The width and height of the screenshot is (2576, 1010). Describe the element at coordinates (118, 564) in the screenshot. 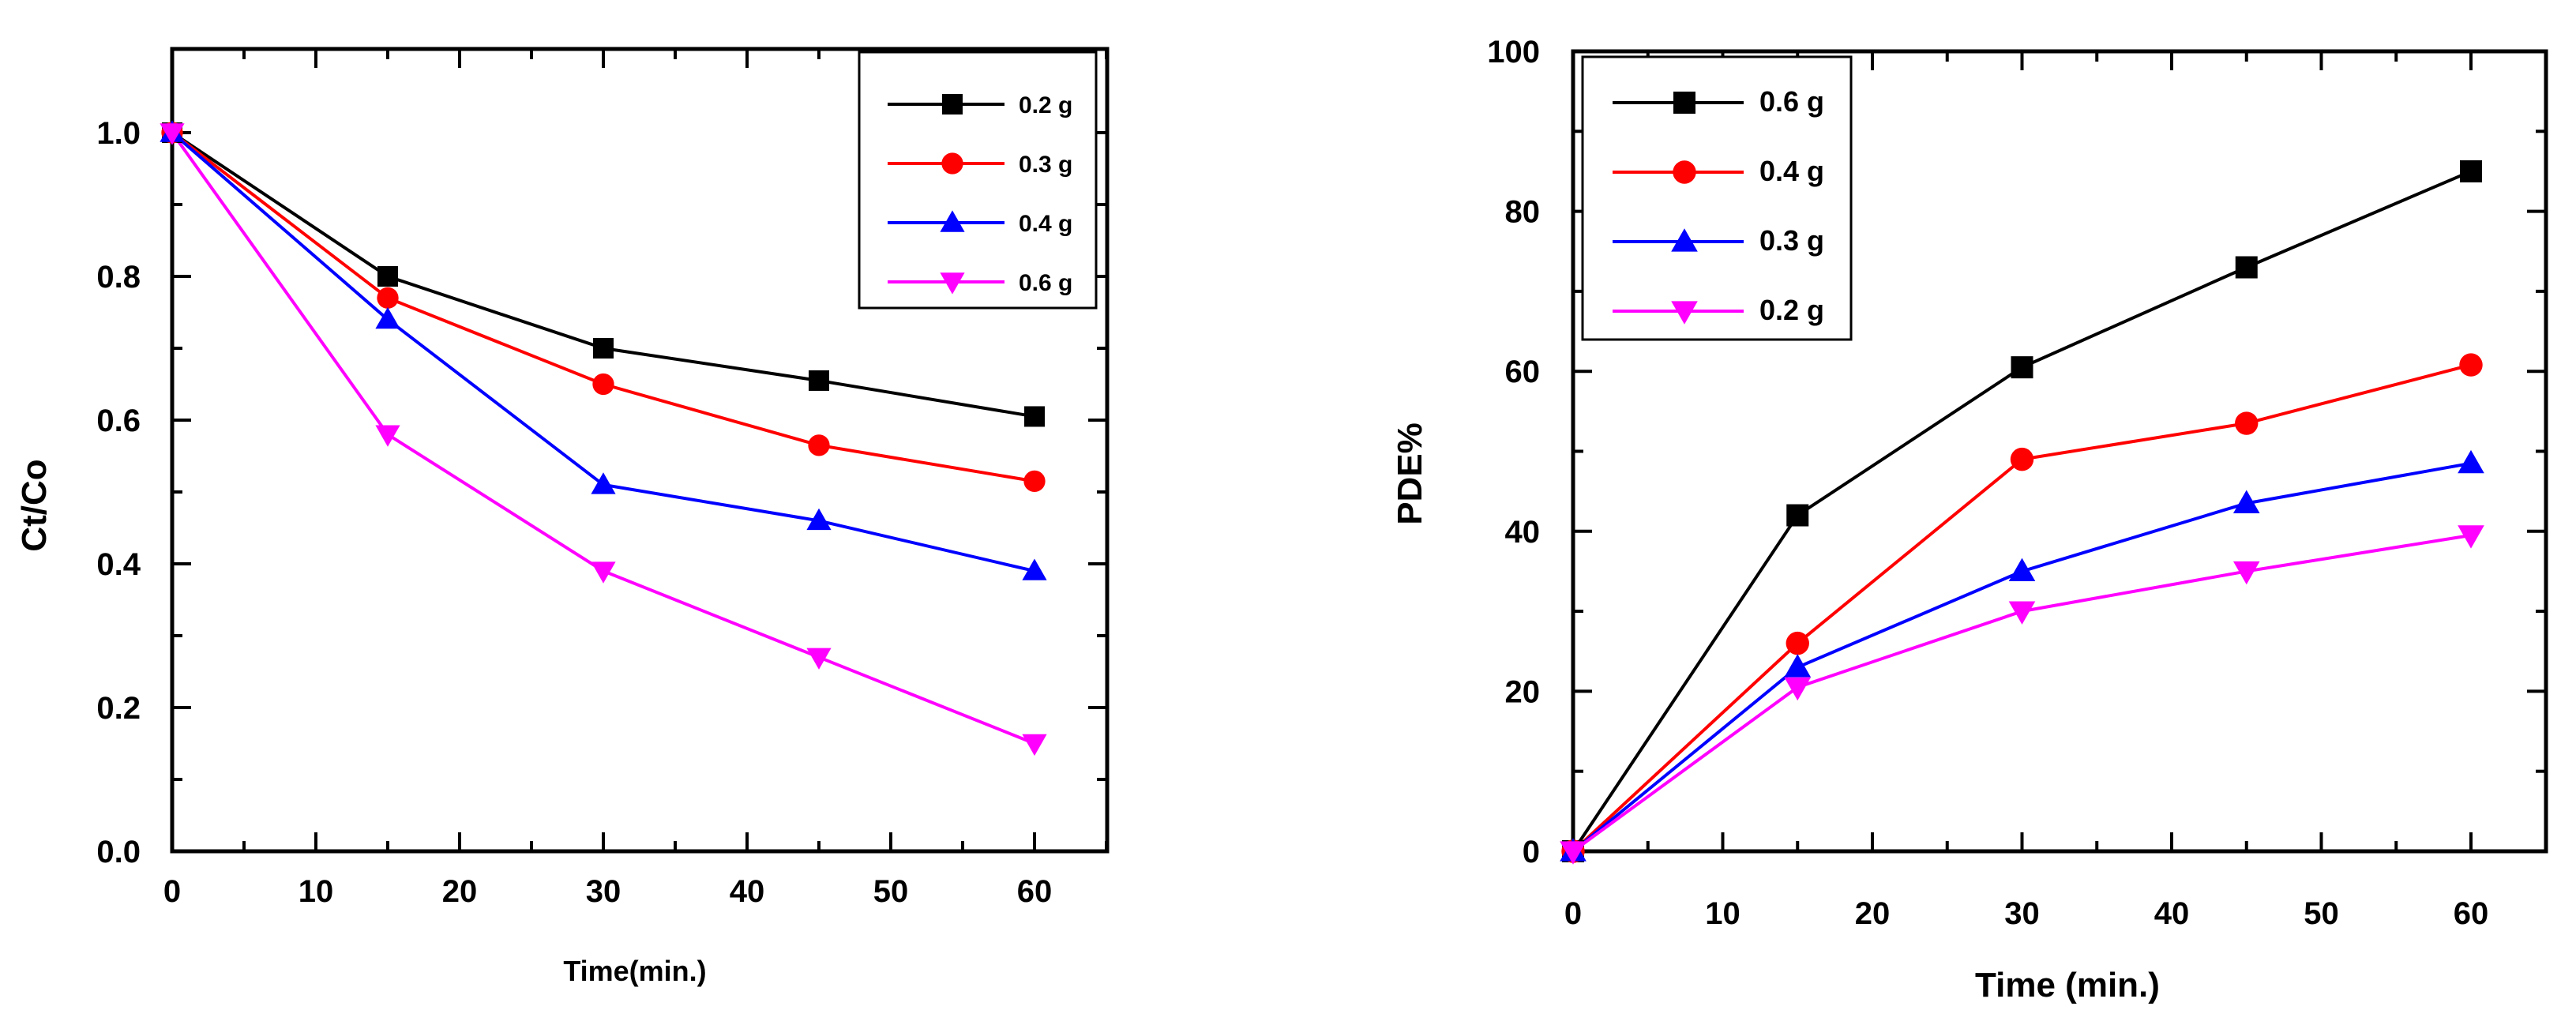

I see `y-tick-label: 0.4` at that location.